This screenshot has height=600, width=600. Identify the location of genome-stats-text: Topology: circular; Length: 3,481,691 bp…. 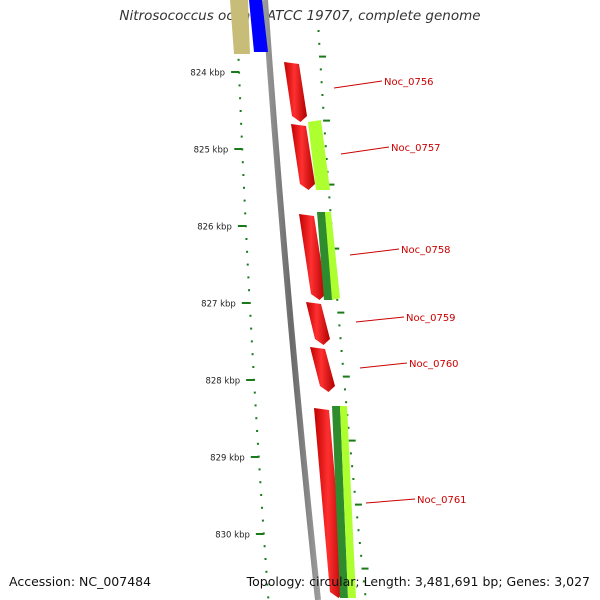
(418, 581).